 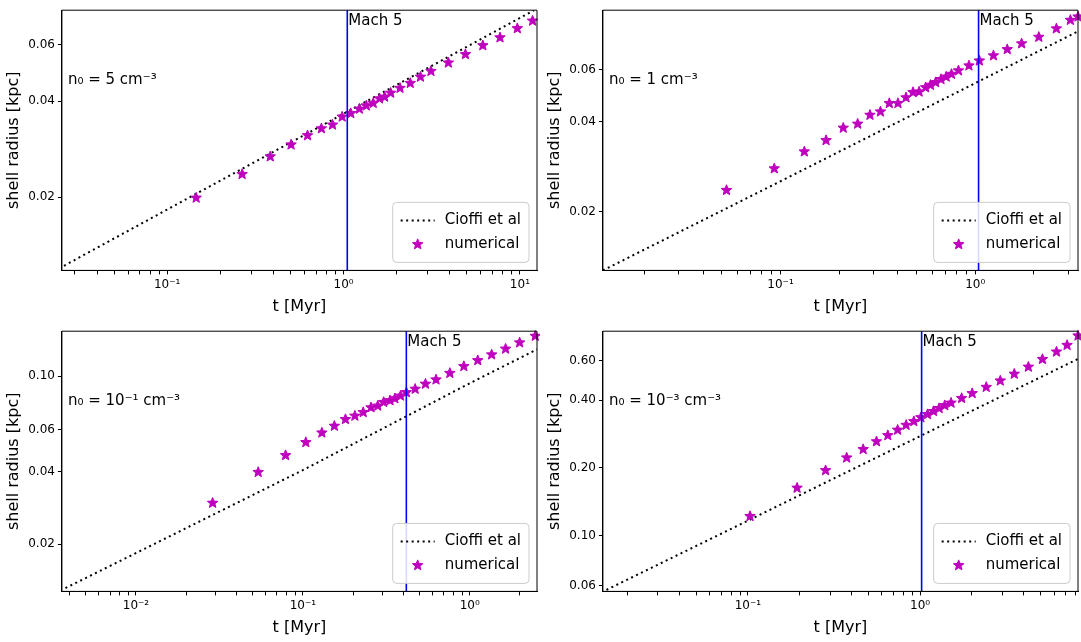 What do you see at coordinates (582, 399) in the screenshot?
I see `y-tick-label: 0.40` at bounding box center [582, 399].